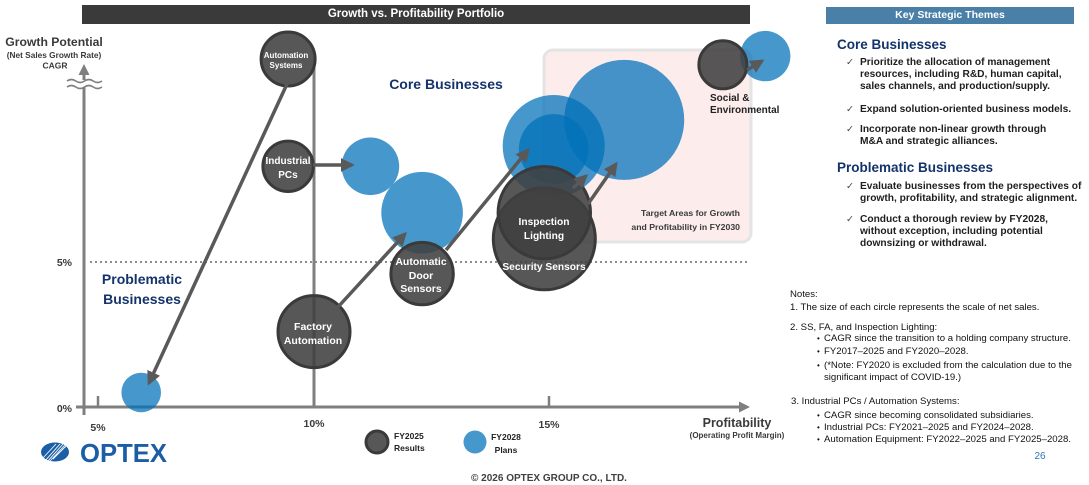 The height and width of the screenshot is (485, 1089). I want to click on optex-logo: OPTEX, so click(104, 453).